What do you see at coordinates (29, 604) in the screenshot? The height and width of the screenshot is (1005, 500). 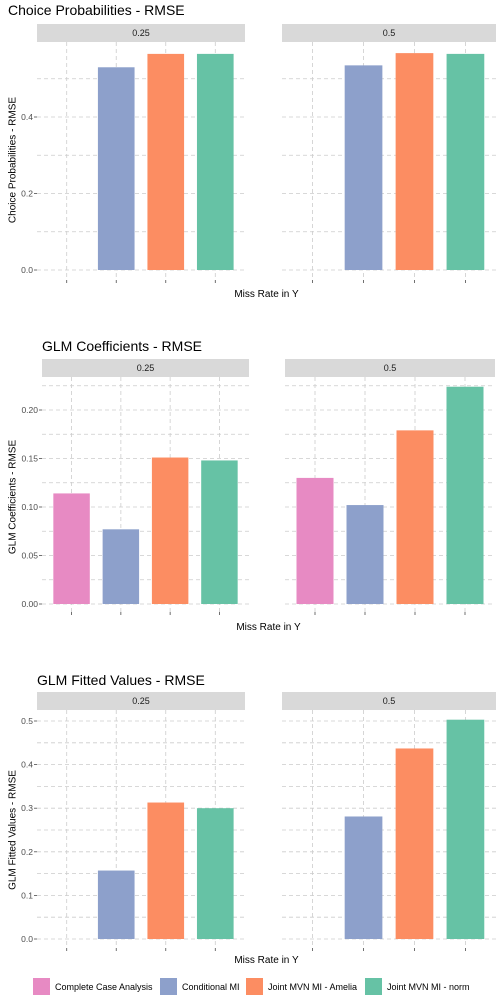 I see `y-tick-label: 0.00` at bounding box center [29, 604].